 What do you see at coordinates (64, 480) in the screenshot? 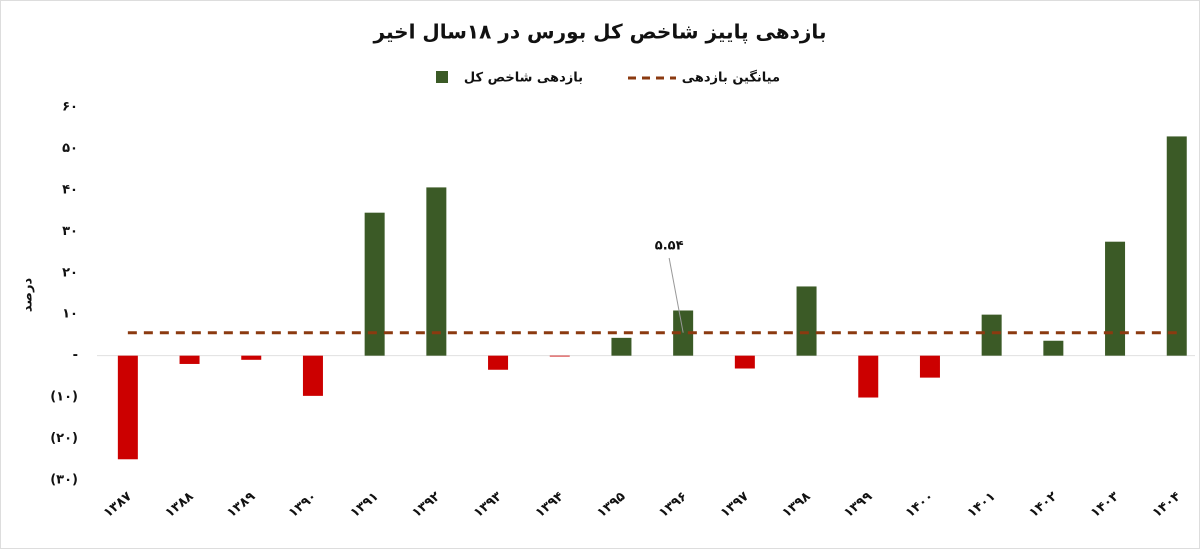
I see `y-tick-label: (۳۰)` at bounding box center [64, 480].